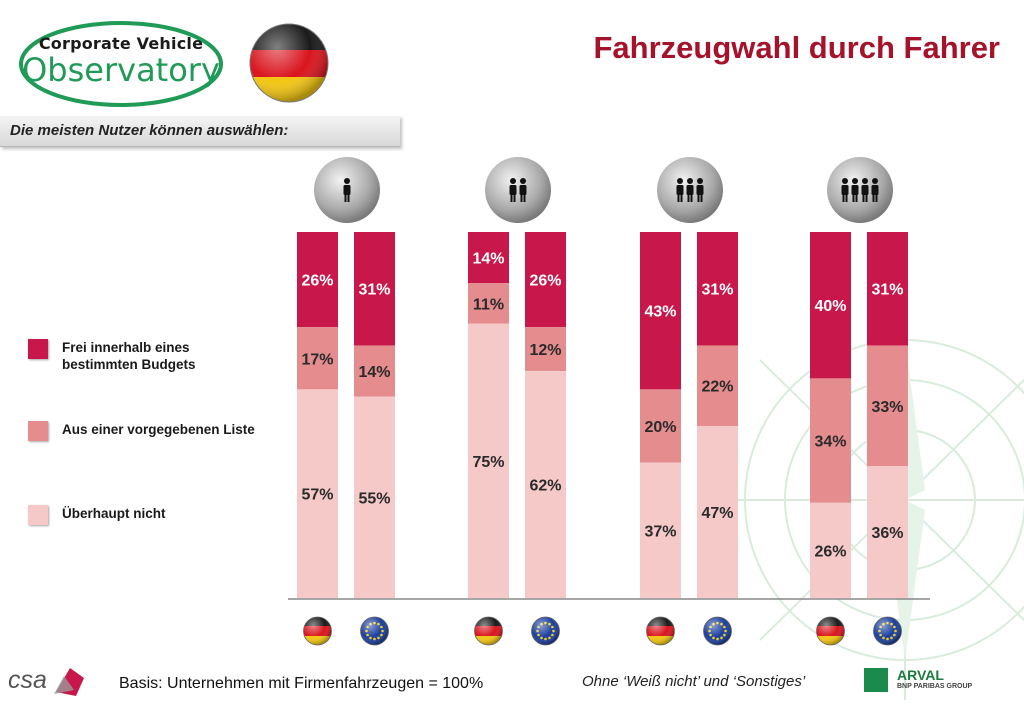 The height and width of the screenshot is (708, 1024). I want to click on logo-text-line1: Corporate Vehicle, so click(121, 43).